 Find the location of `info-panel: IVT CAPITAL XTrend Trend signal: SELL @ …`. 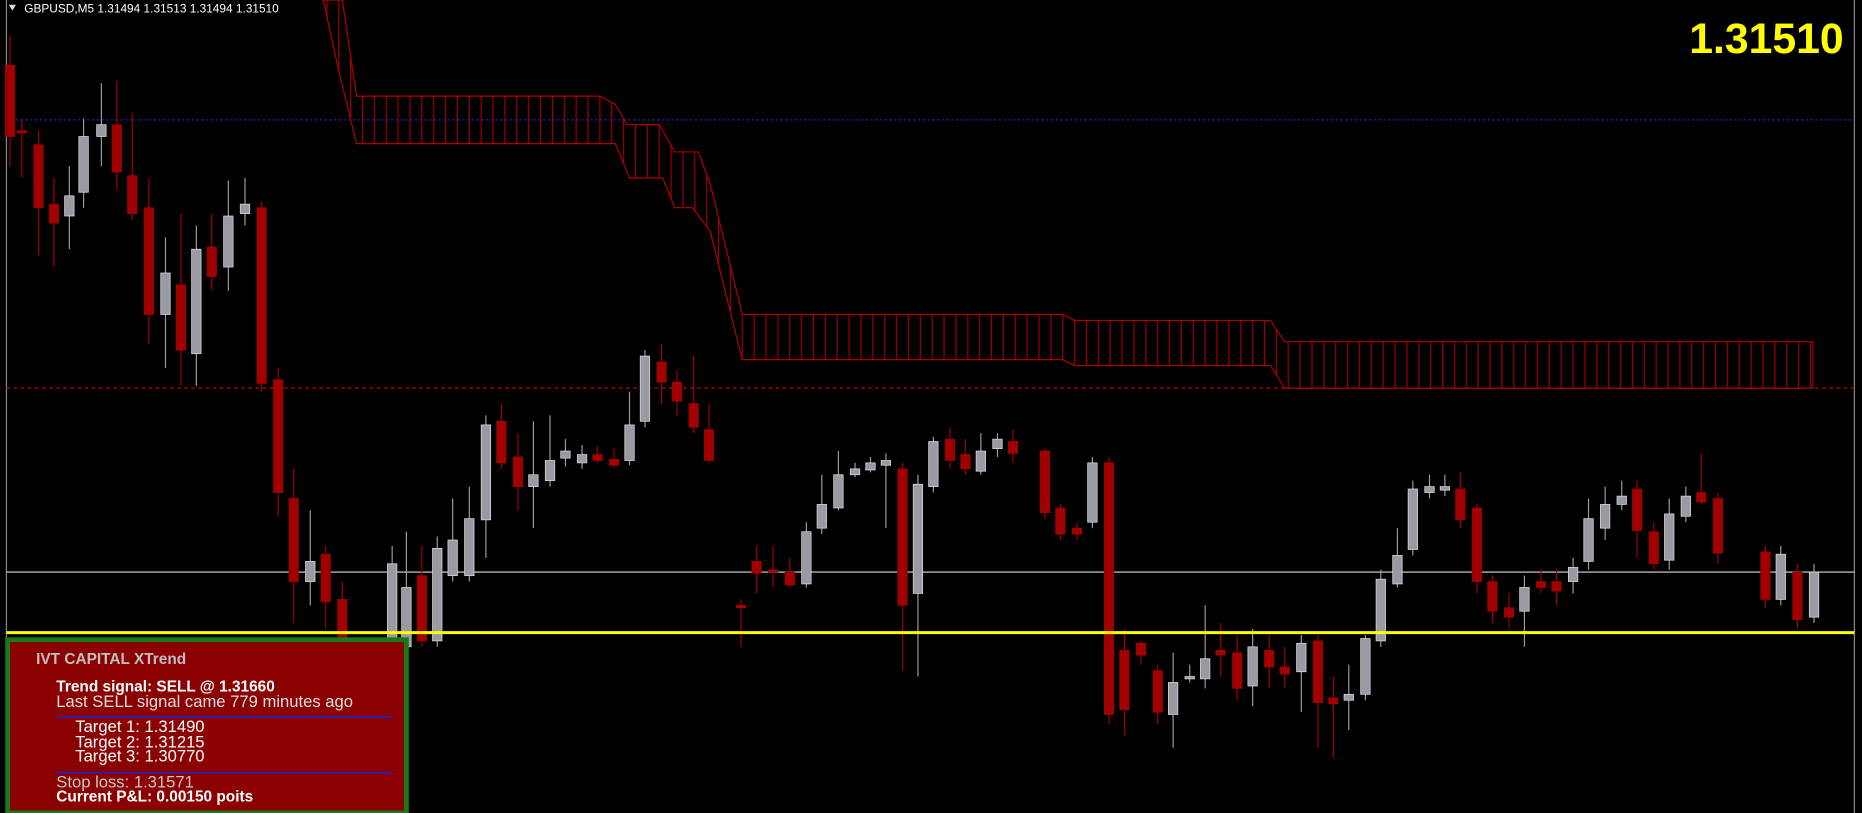

info-panel: IVT CAPITAL XTrend Trend signal: SELL @ … is located at coordinates (207, 725).